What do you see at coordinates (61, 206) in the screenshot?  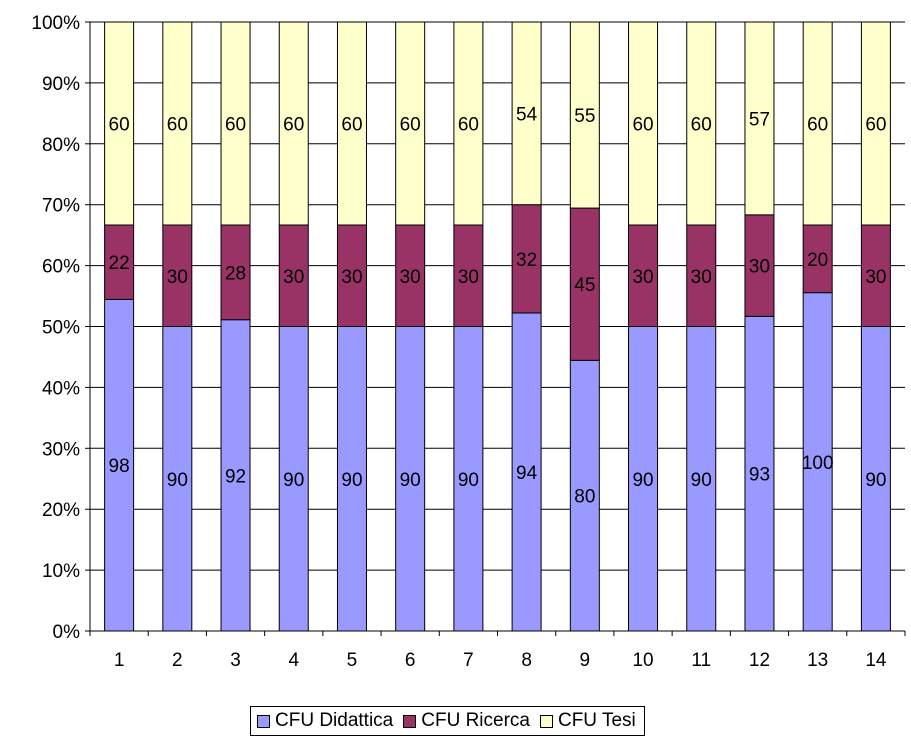 I see `y-tick-label: 70%` at bounding box center [61, 206].